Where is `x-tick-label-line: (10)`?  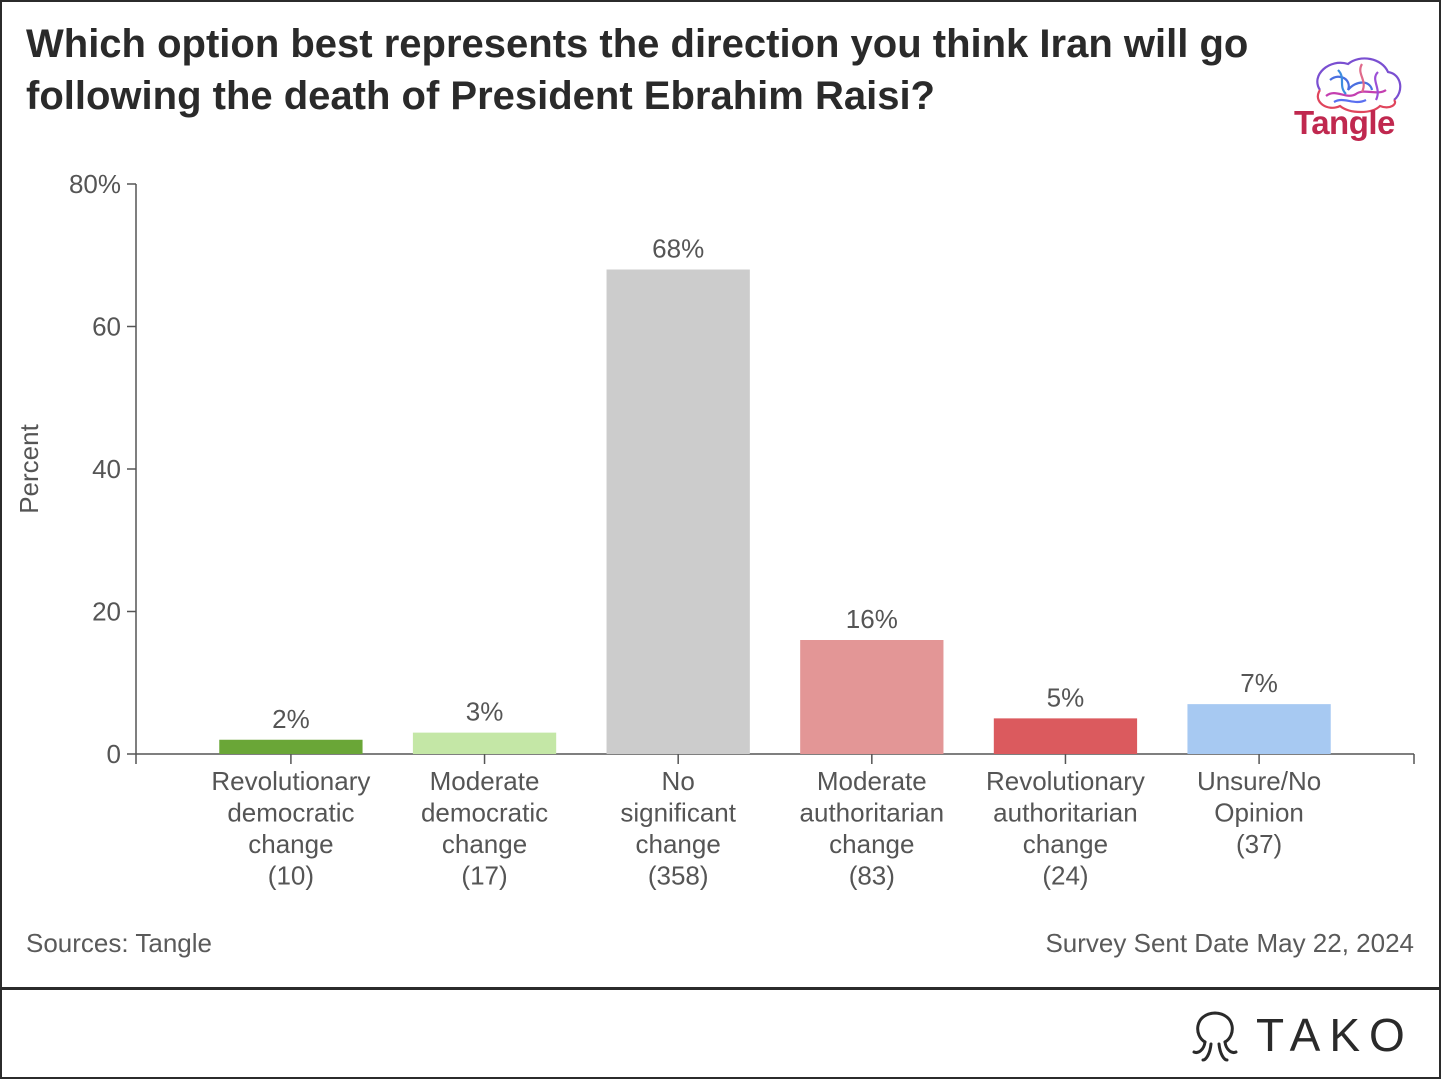 x-tick-label-line: (10) is located at coordinates (291, 876).